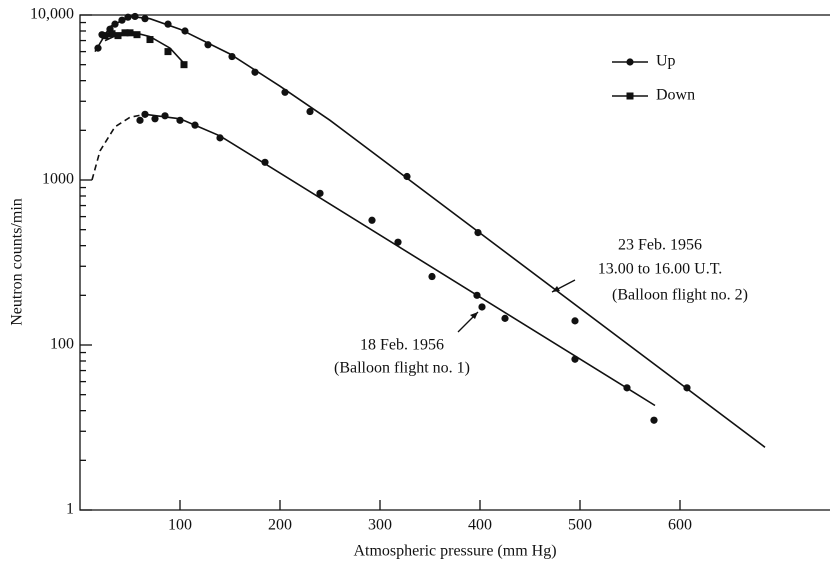  I want to click on annotation: 18 Feb. 1956, so click(402, 345).